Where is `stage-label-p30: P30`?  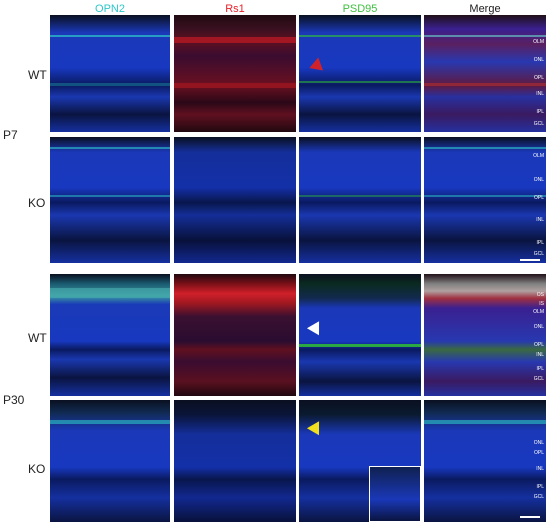 stage-label-p30: P30 is located at coordinates (14, 400).